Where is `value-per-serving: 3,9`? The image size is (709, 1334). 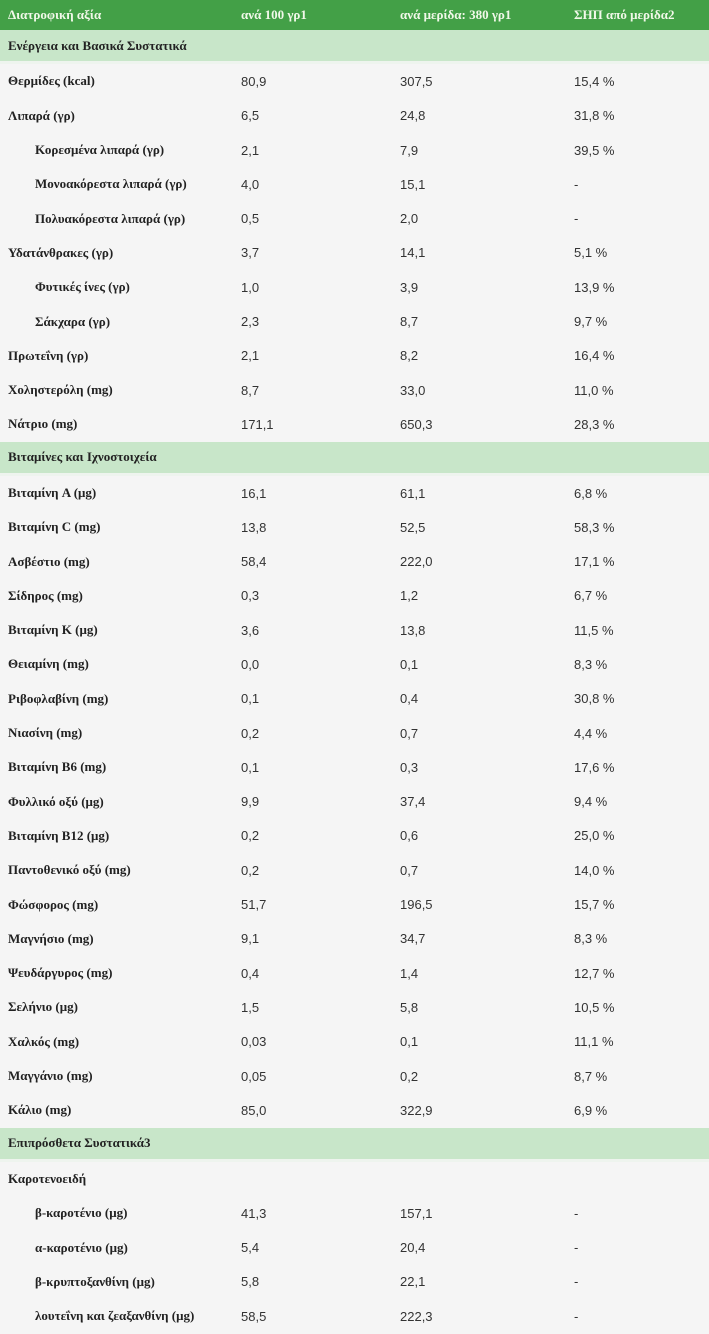
value-per-serving: 3,9 is located at coordinates (409, 287).